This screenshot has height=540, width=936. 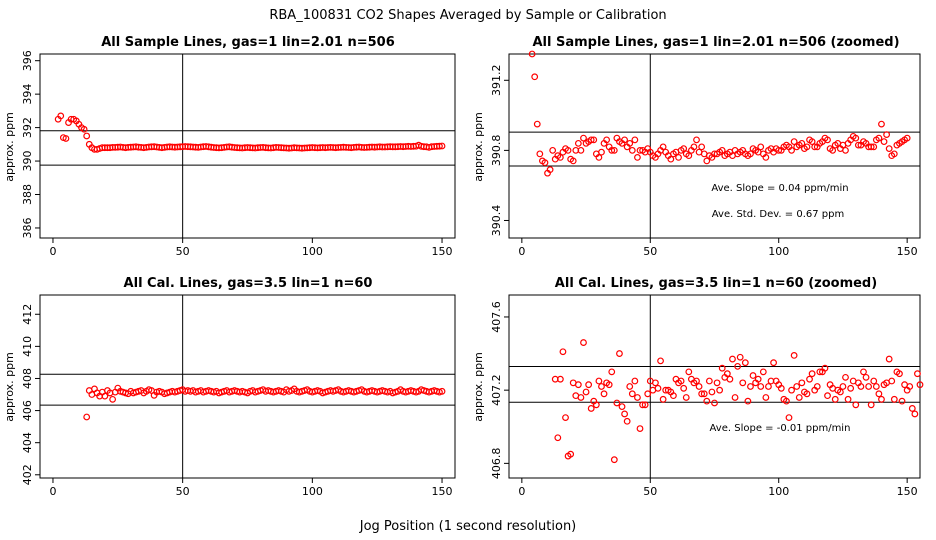 What do you see at coordinates (468, 526) in the screenshot?
I see `figure-xlabel: Jog Position (1 second resolution)` at bounding box center [468, 526].